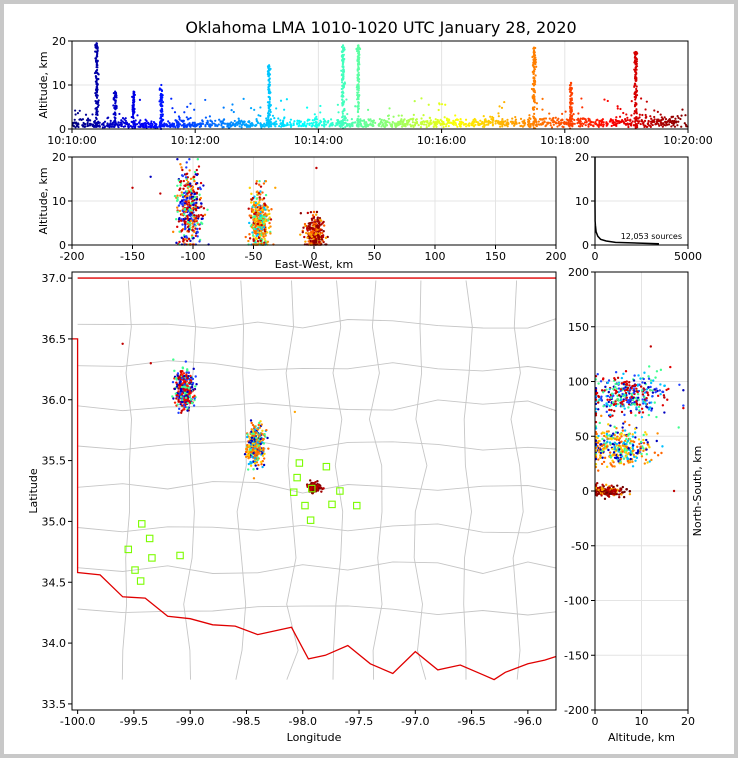 The image size is (738, 758). Describe the element at coordinates (578, 272) in the screenshot. I see `altitude-north-south-ytick-label: 200` at that location.